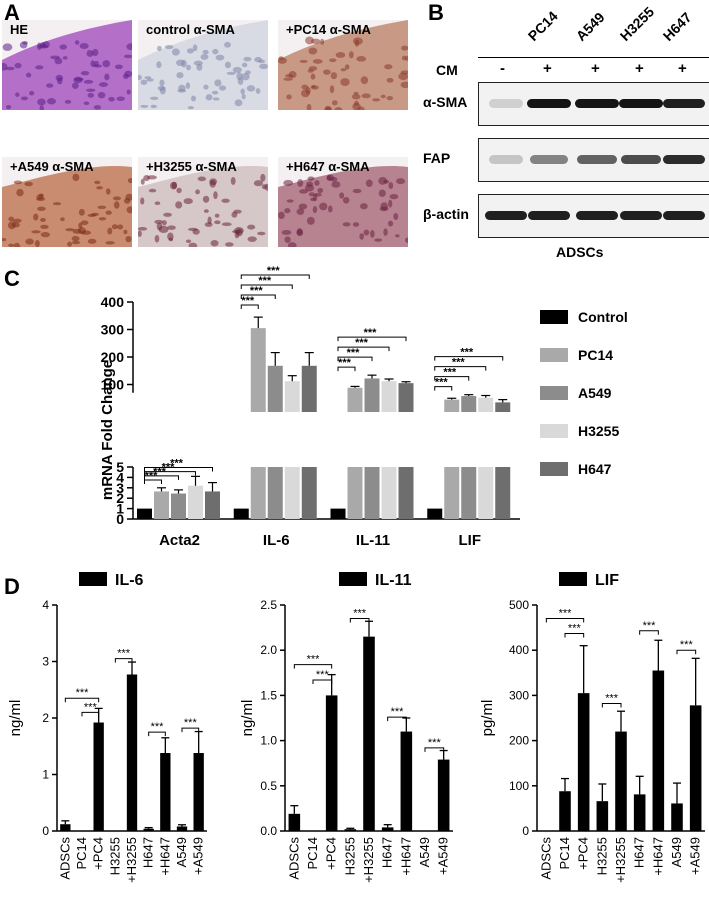 This screenshot has width=709, height=898. What do you see at coordinates (190, 29) in the screenshot?
I see `tile-caption: control α-SMA` at bounding box center [190, 29].